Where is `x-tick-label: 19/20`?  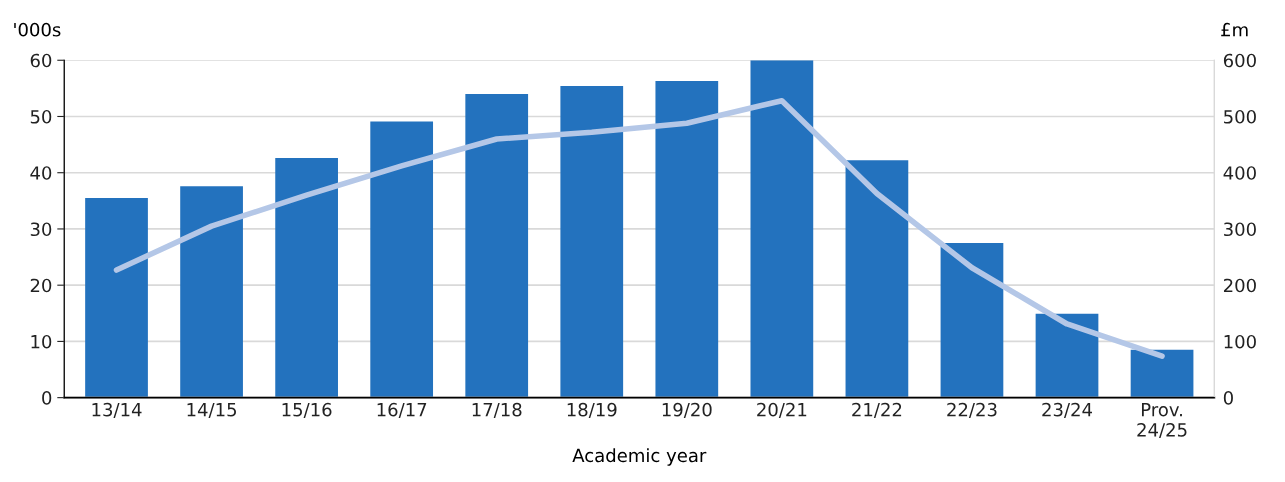 x-tick-label: 19/20 is located at coordinates (687, 410).